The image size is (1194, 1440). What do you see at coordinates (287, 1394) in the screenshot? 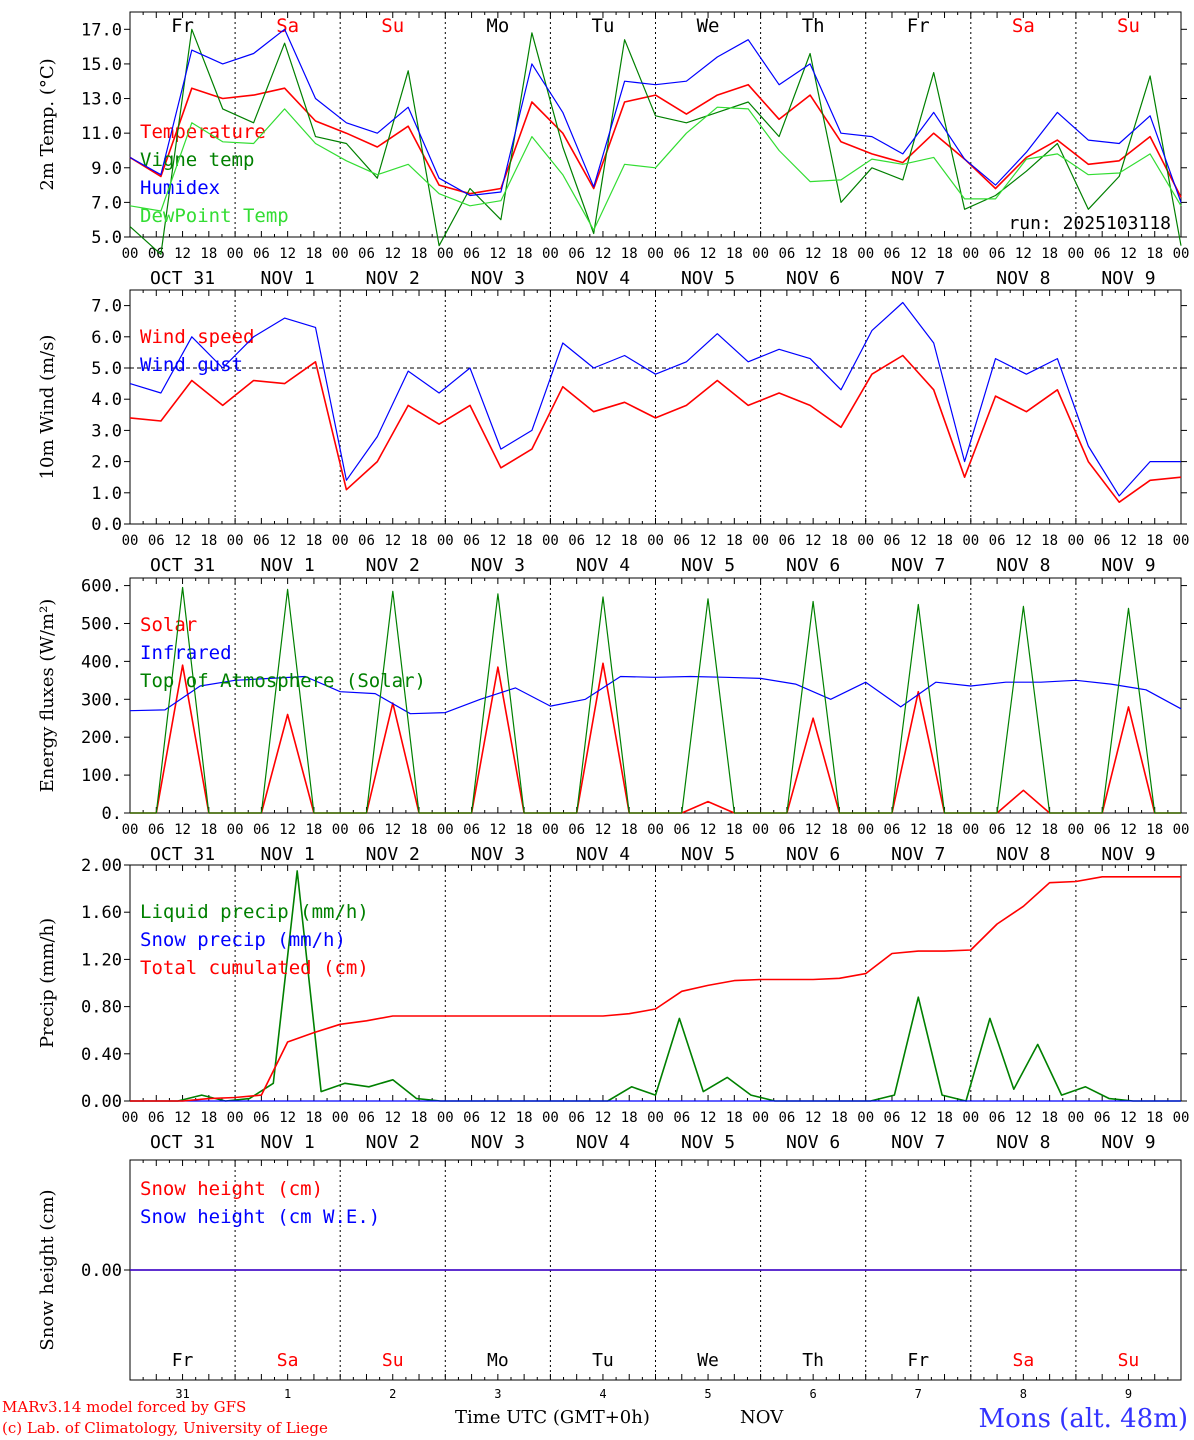
I see `day-number-label: 1` at bounding box center [287, 1394].